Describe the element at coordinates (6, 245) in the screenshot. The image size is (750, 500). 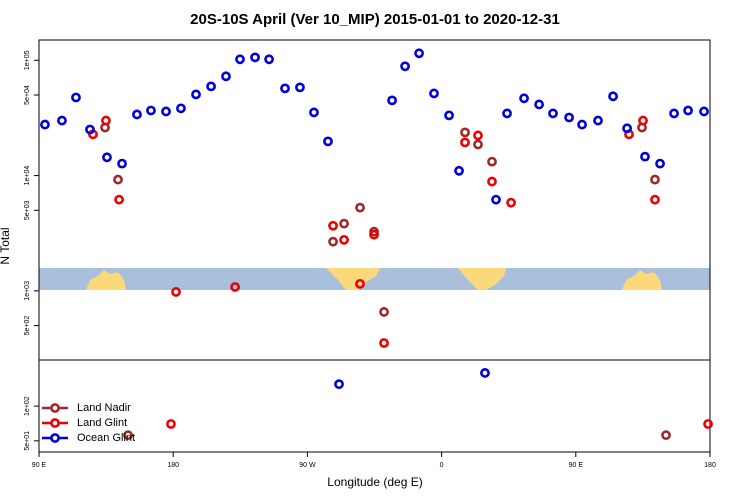
I see `y-axis-label: N Total` at that location.